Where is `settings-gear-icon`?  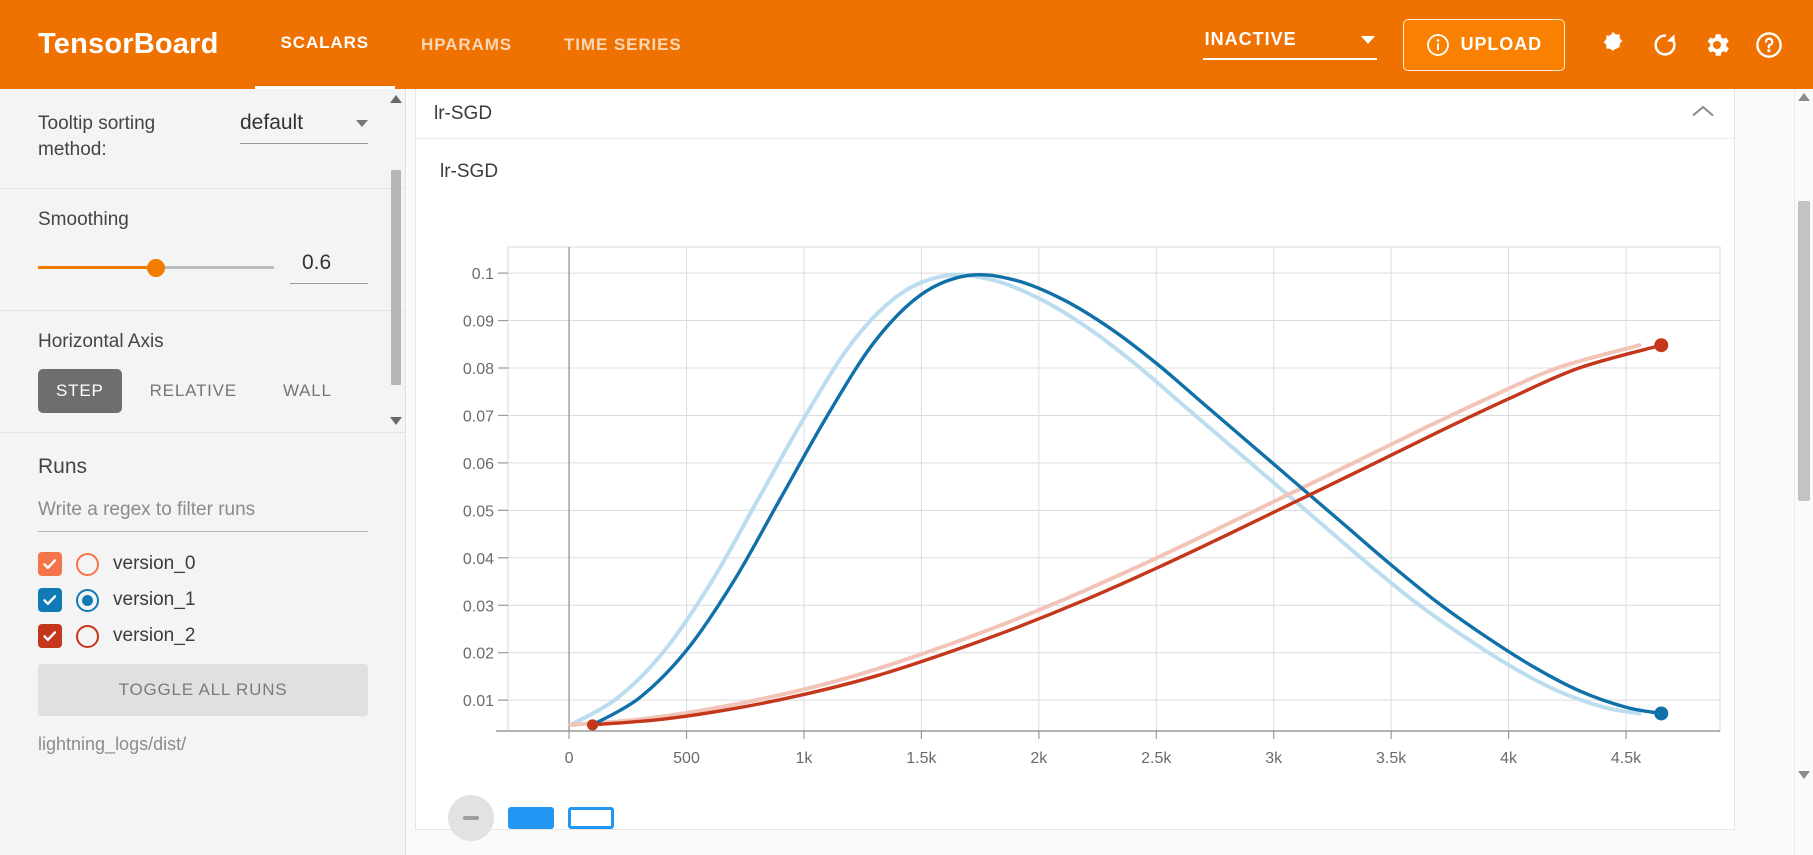
settings-gear-icon is located at coordinates (1717, 45).